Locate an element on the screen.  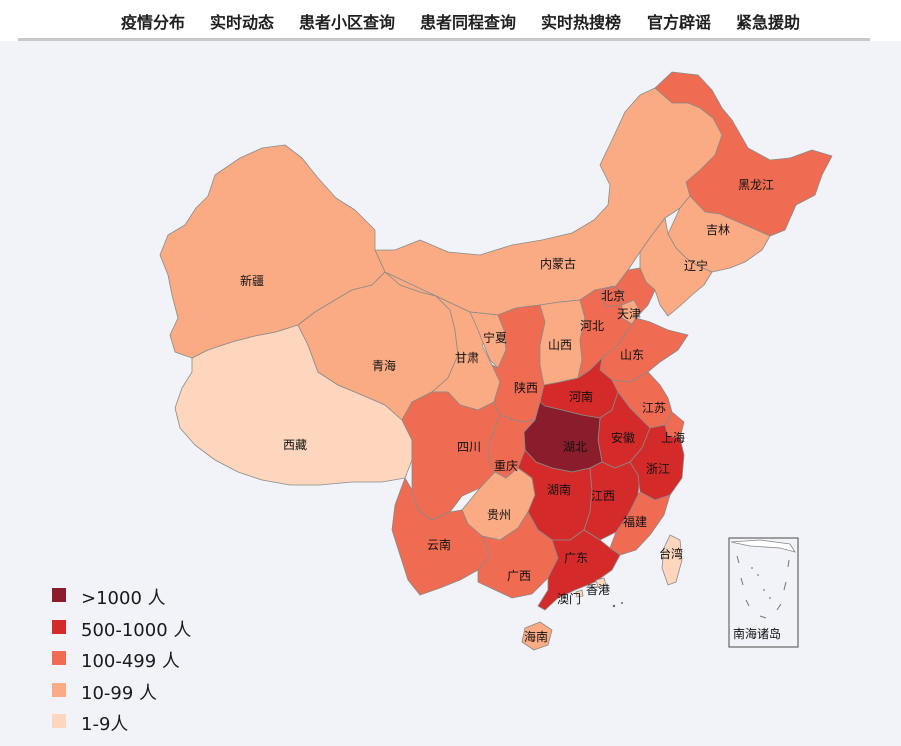
label-shanghai: 上海 is located at coordinates (673, 437).